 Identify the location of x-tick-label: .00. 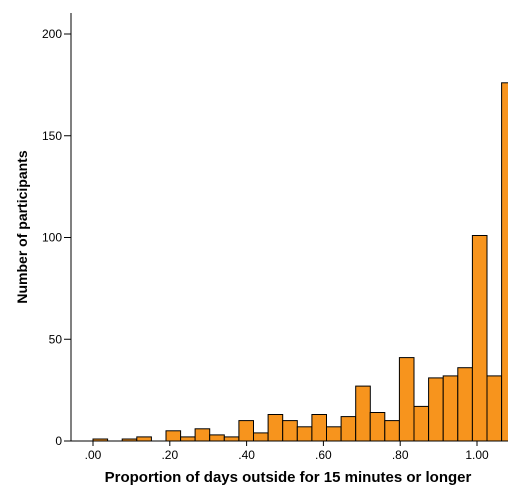
(93, 455).